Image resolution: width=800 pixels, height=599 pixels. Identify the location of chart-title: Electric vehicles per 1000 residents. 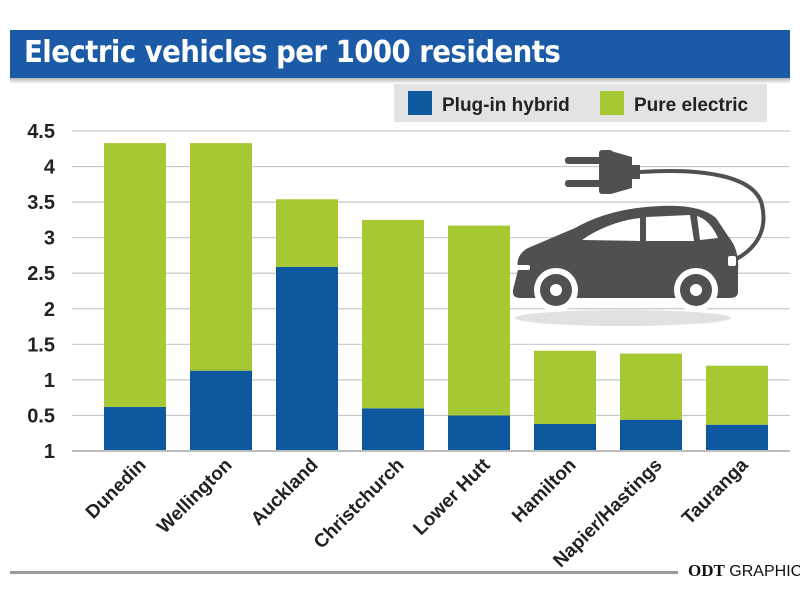
(292, 52).